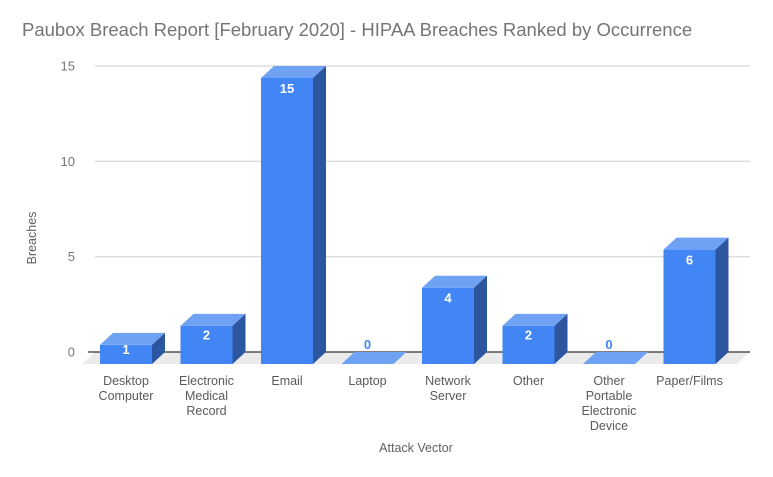 The width and height of the screenshot is (773, 477). What do you see at coordinates (448, 396) in the screenshot?
I see `x-category-label: Server` at bounding box center [448, 396].